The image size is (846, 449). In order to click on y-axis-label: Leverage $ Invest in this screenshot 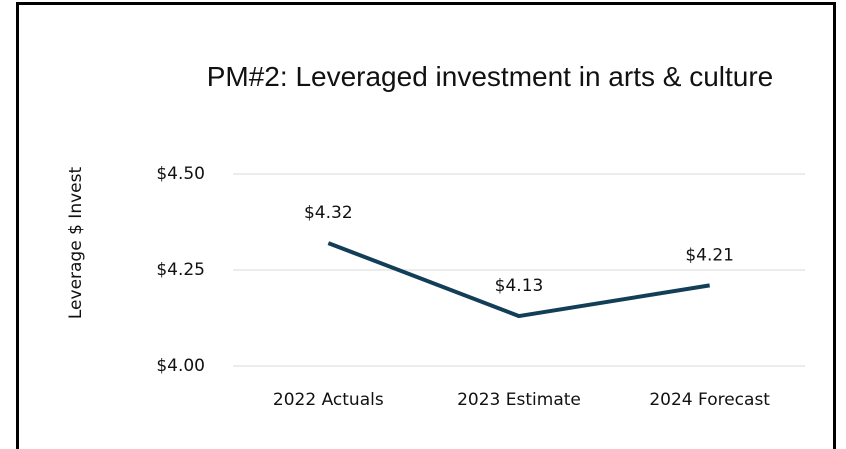, I will do `click(76, 243)`.